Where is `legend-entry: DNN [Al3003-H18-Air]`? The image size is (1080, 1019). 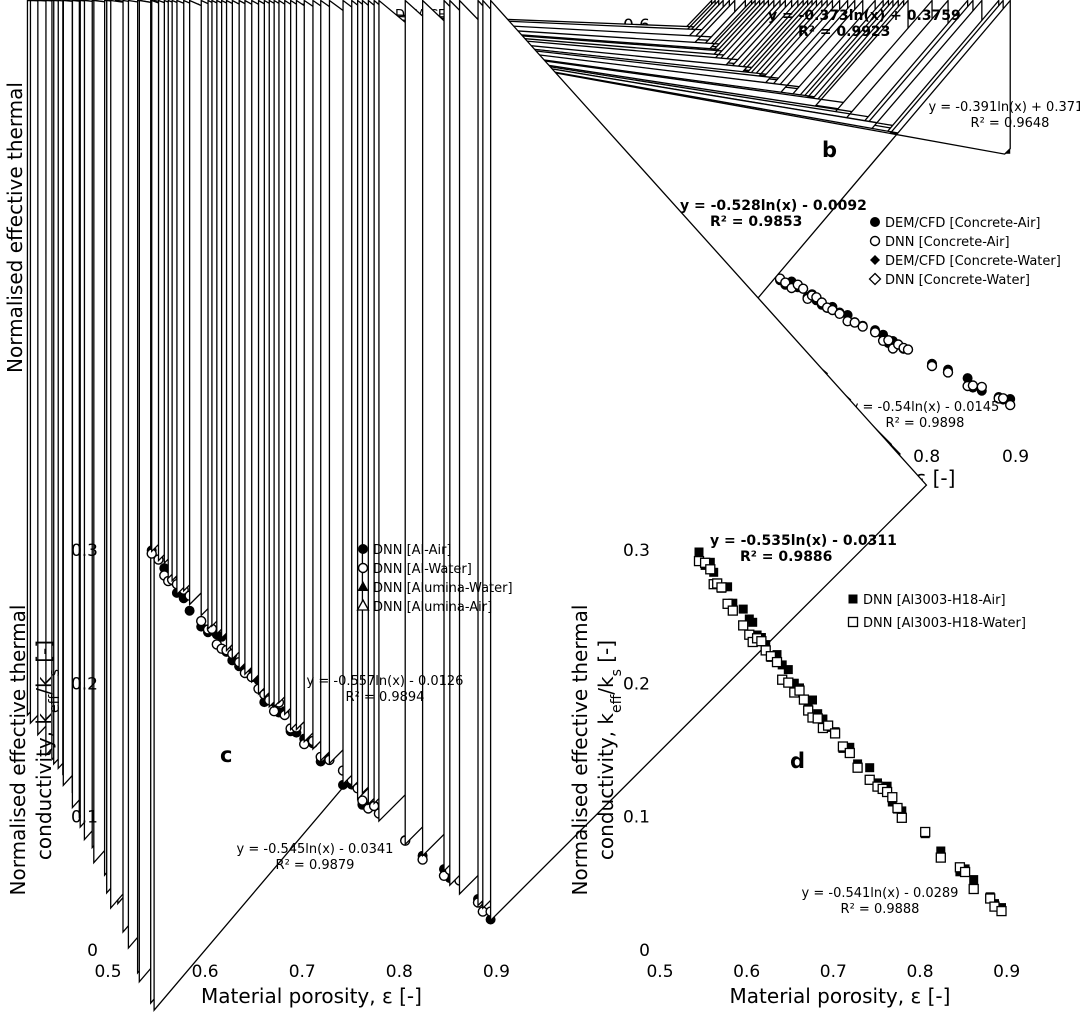
legend-entry: DNN [Al3003-H18-Air] is located at coordinates (934, 600).